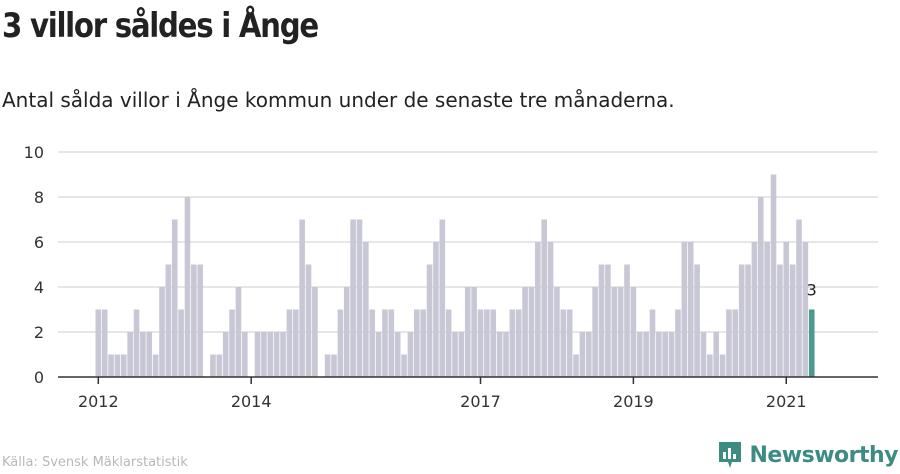  What do you see at coordinates (160, 26) in the screenshot?
I see `chart-title: 3 villor såldes i Ånge` at bounding box center [160, 26].